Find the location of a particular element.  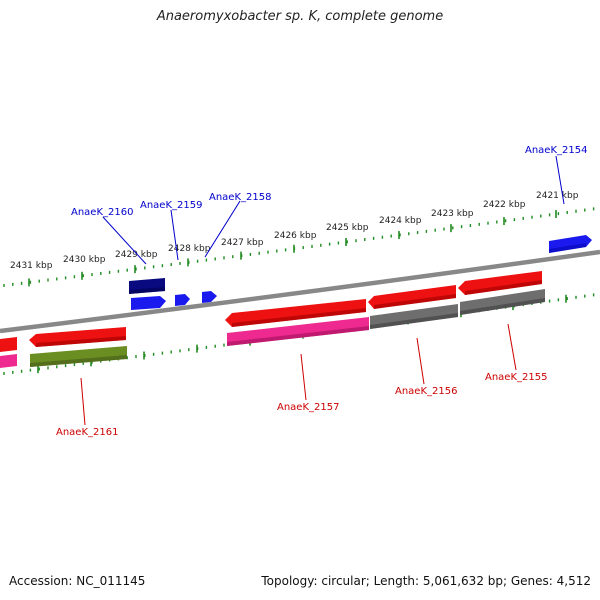

gene-red-arrow-middle is located at coordinates (295, 313).